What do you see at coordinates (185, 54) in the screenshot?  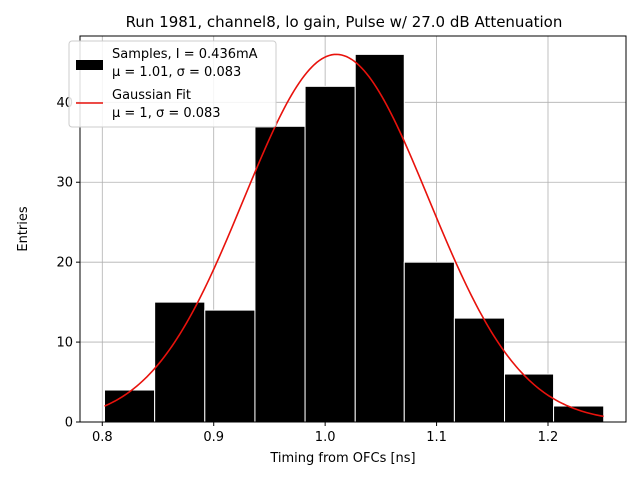 I see `legend-samples-line1: Samples, I = 0.436mA` at bounding box center [185, 54].